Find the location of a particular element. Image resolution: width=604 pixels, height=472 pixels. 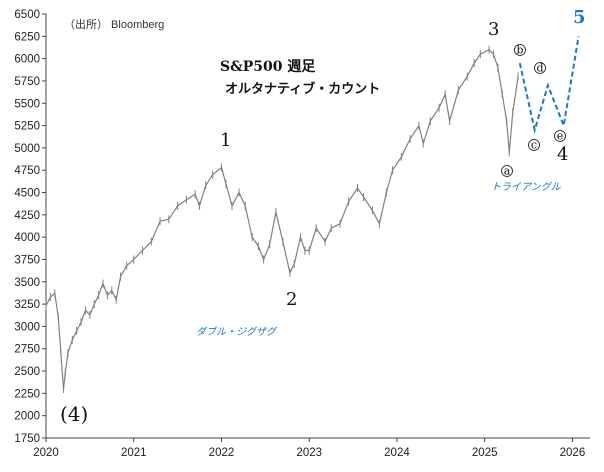

x-tick-label: 2025 is located at coordinates (485, 453).